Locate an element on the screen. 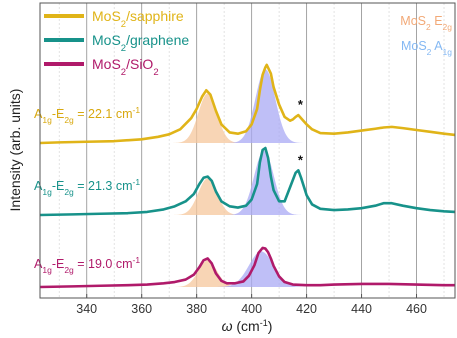  x-tick-label: 460 is located at coordinates (416, 309).